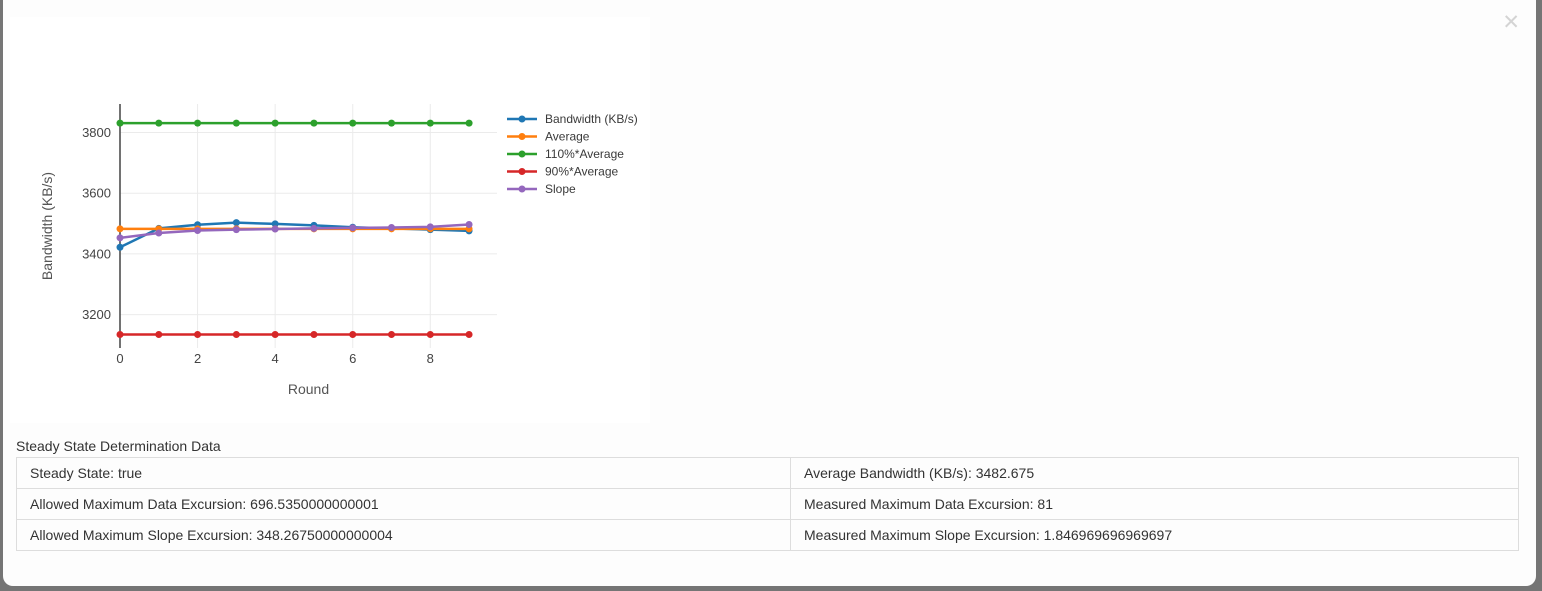  I want to click on svg-text: 110%*Average, so click(584, 154).